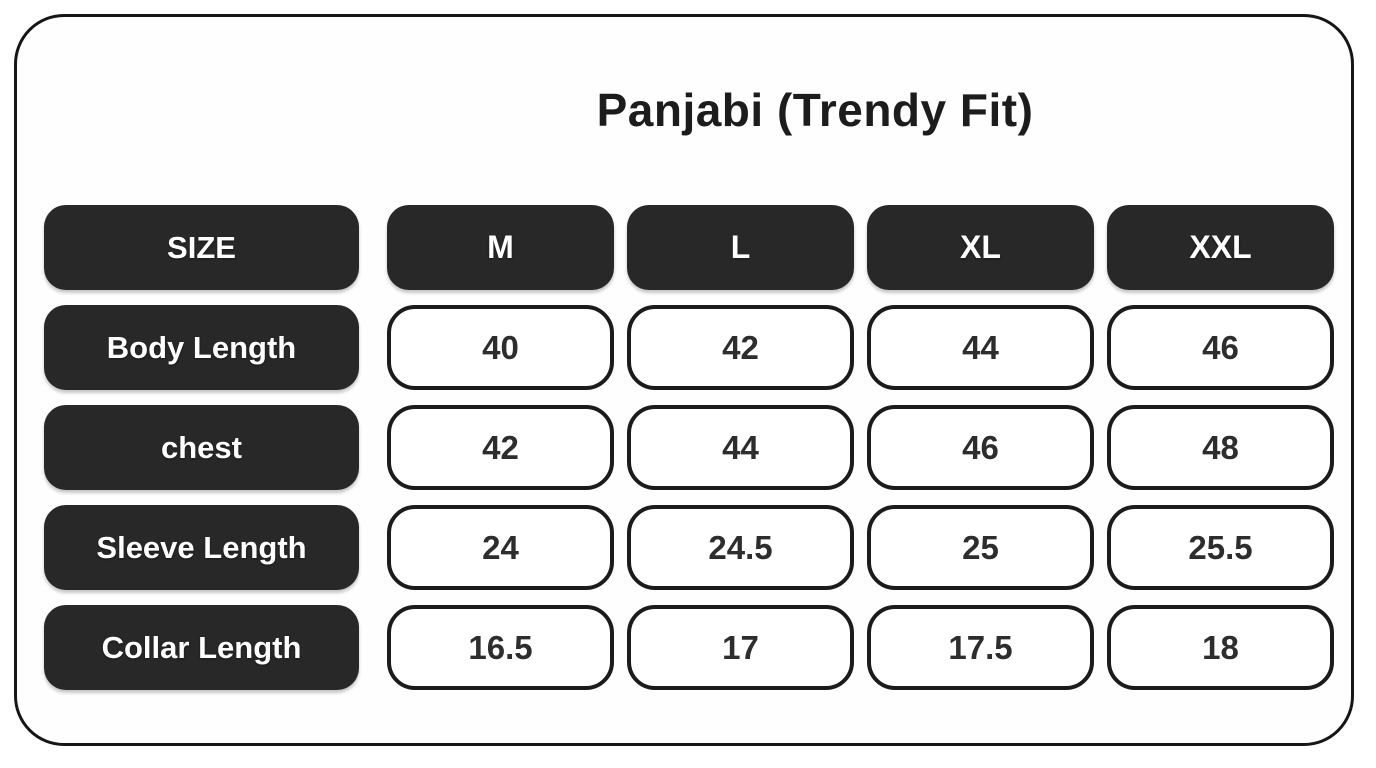 This screenshot has width=1376, height=768. I want to click on value-cell-chest-m: 42, so click(500, 447).